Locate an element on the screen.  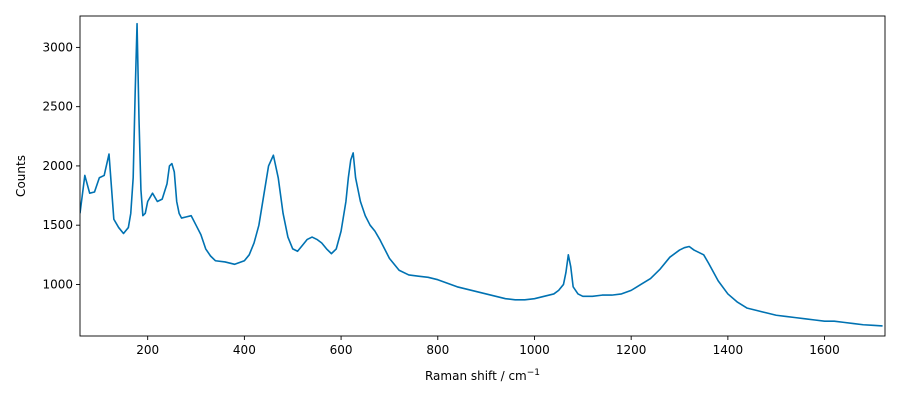
y-axis-title: Counts is located at coordinates (21, 176).